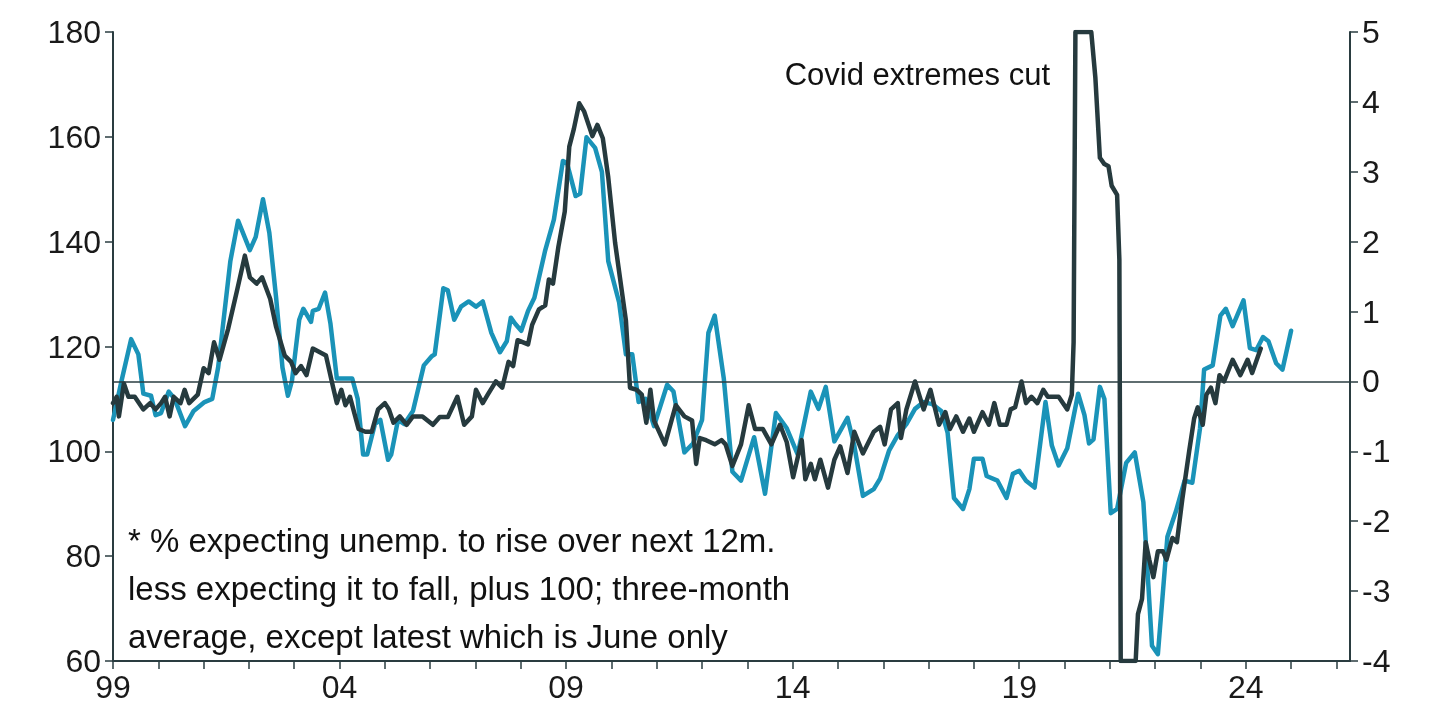 The height and width of the screenshot is (721, 1442). Describe the element at coordinates (83, 556) in the screenshot. I see `y-tick-label: 80` at that location.